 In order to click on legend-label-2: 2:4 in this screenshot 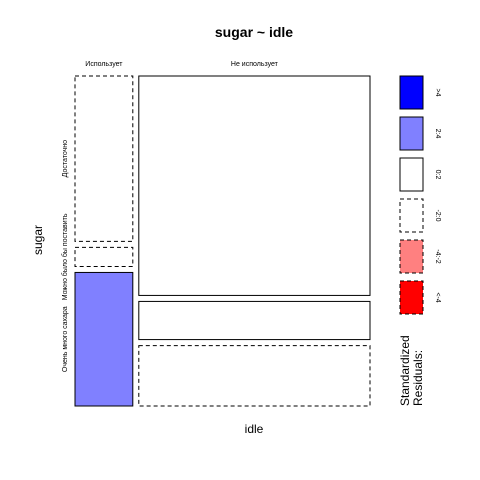, I will do `click(437, 134)`.